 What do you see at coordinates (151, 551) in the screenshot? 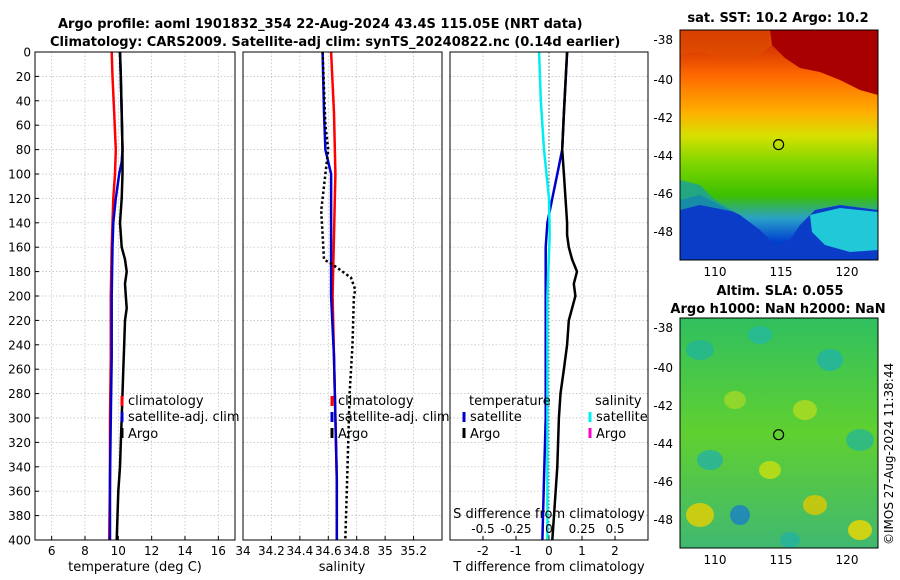
I see `temperature-xtick: 12` at bounding box center [151, 551].